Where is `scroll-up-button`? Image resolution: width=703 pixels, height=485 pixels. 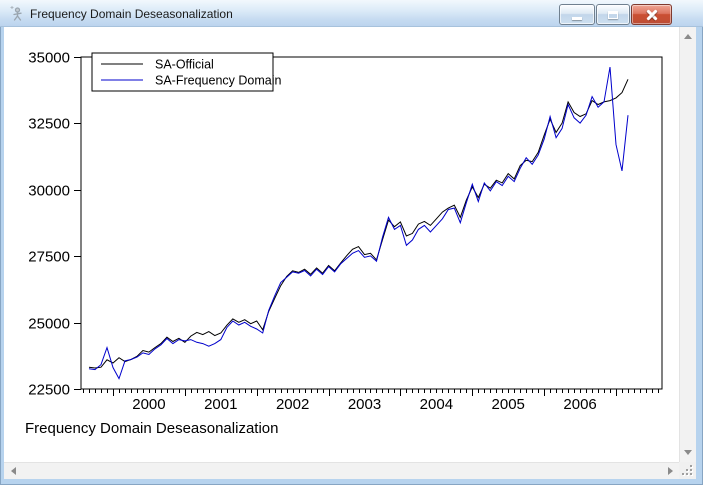 scroll-up-button is located at coordinates (688, 36).